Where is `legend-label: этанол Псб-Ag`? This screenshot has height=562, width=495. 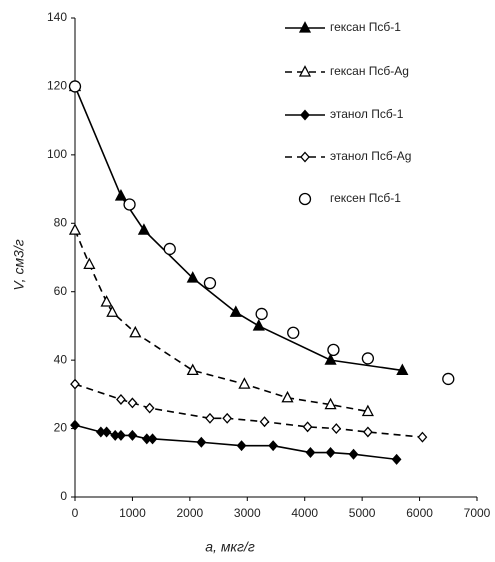 legend-label: этанол Псб-Ag is located at coordinates (370, 156).